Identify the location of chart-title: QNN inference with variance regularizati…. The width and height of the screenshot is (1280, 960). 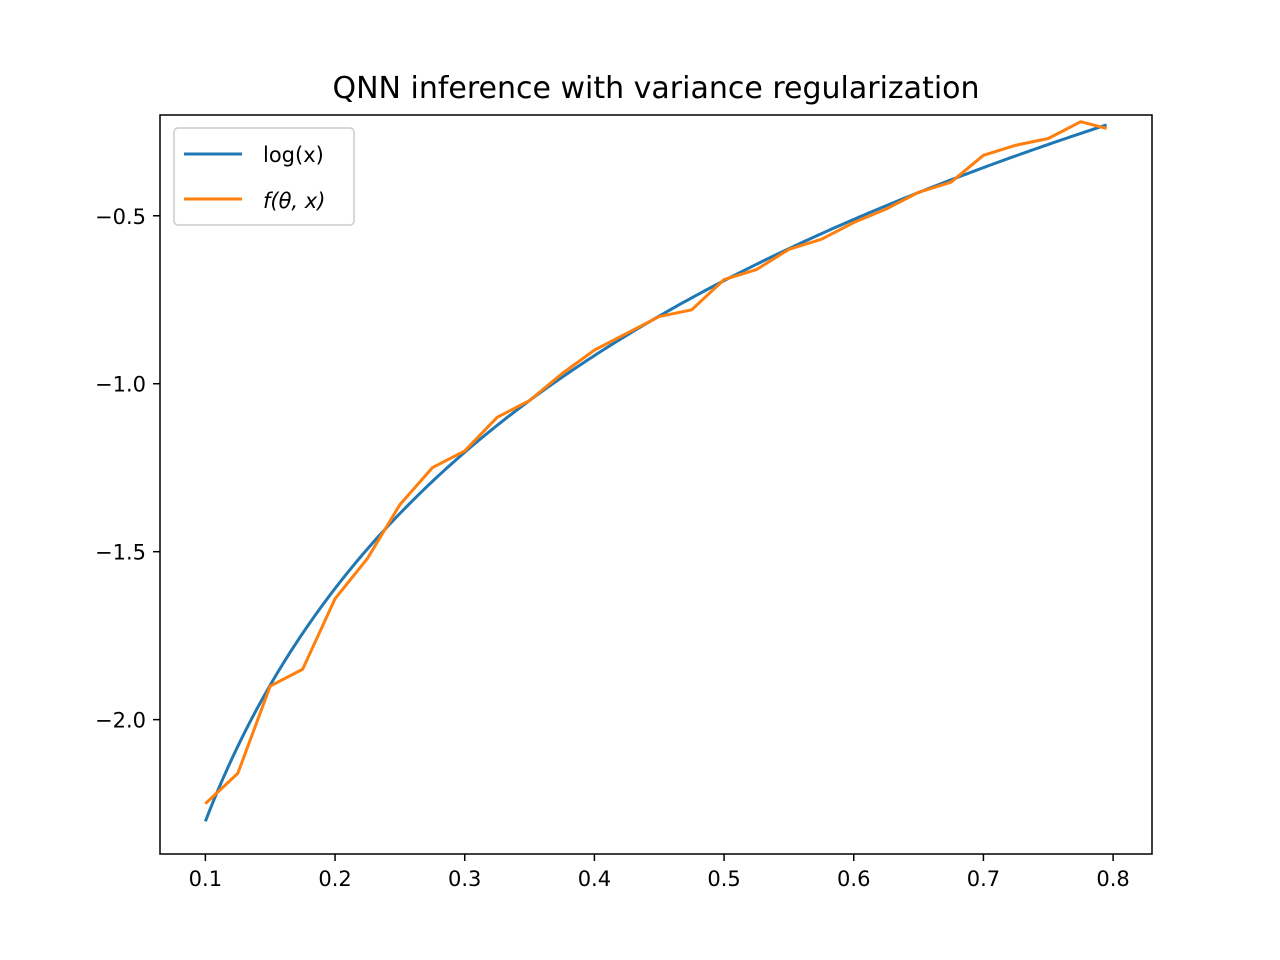
(655, 88).